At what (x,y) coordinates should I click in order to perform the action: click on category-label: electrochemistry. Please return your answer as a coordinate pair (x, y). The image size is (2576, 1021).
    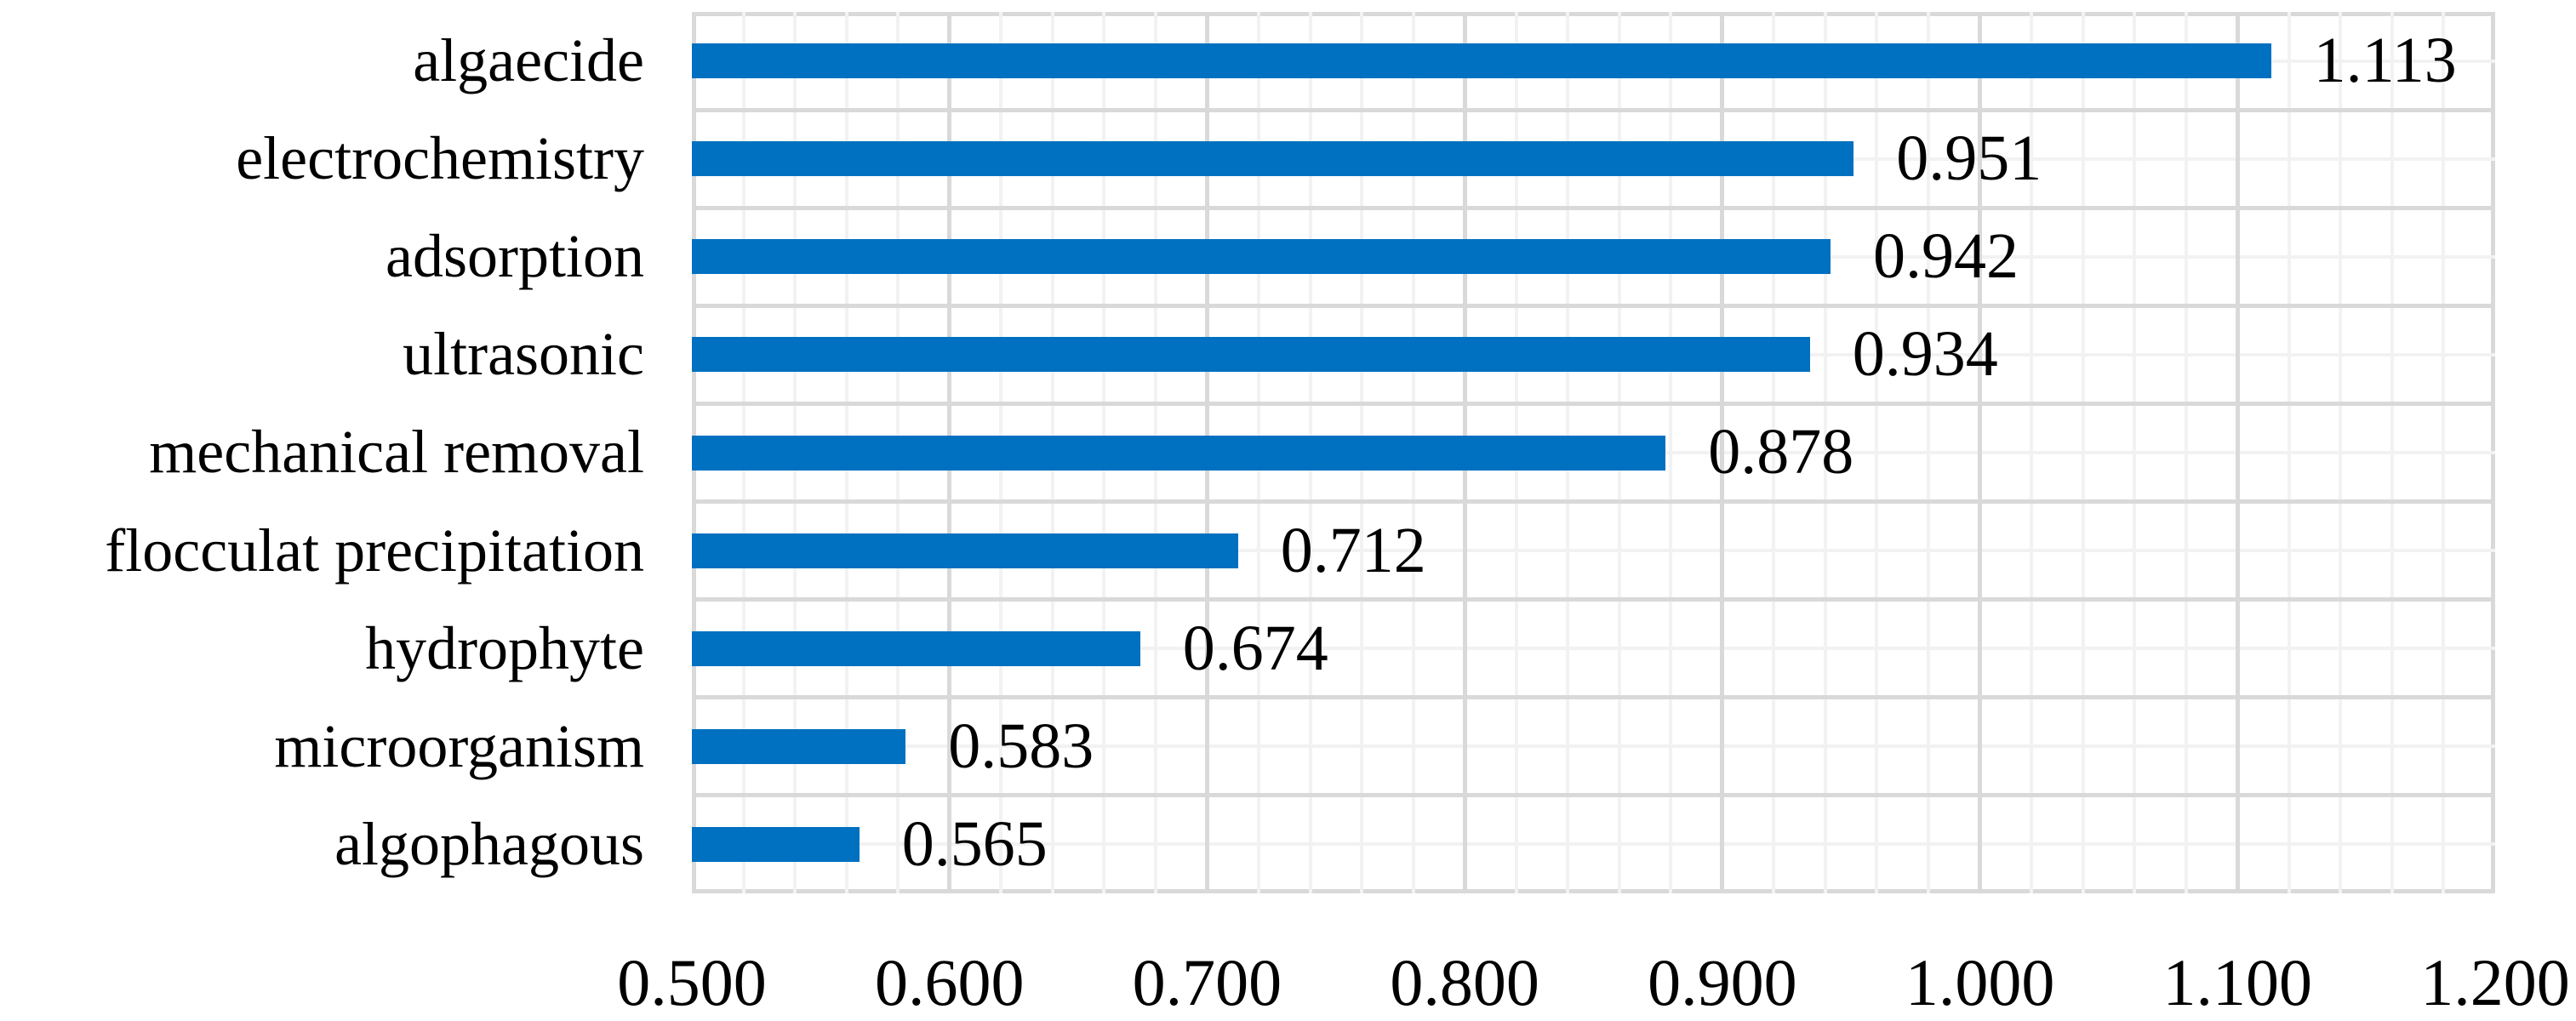
    Looking at the image, I should click on (440, 158).